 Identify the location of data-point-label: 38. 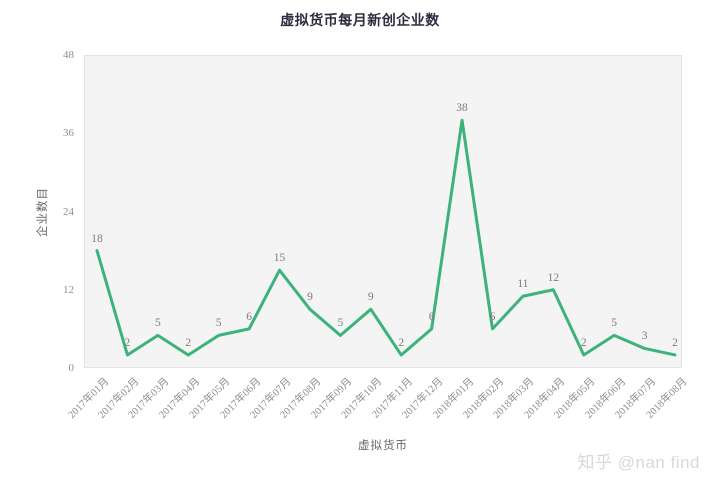
(462, 108).